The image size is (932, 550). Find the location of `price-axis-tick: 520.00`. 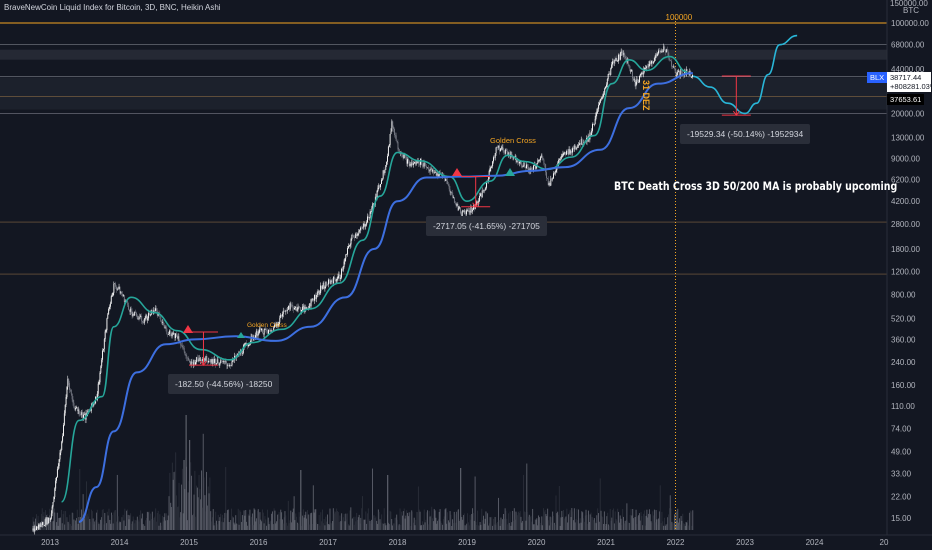

price-axis-tick: 520.00 is located at coordinates (903, 319).